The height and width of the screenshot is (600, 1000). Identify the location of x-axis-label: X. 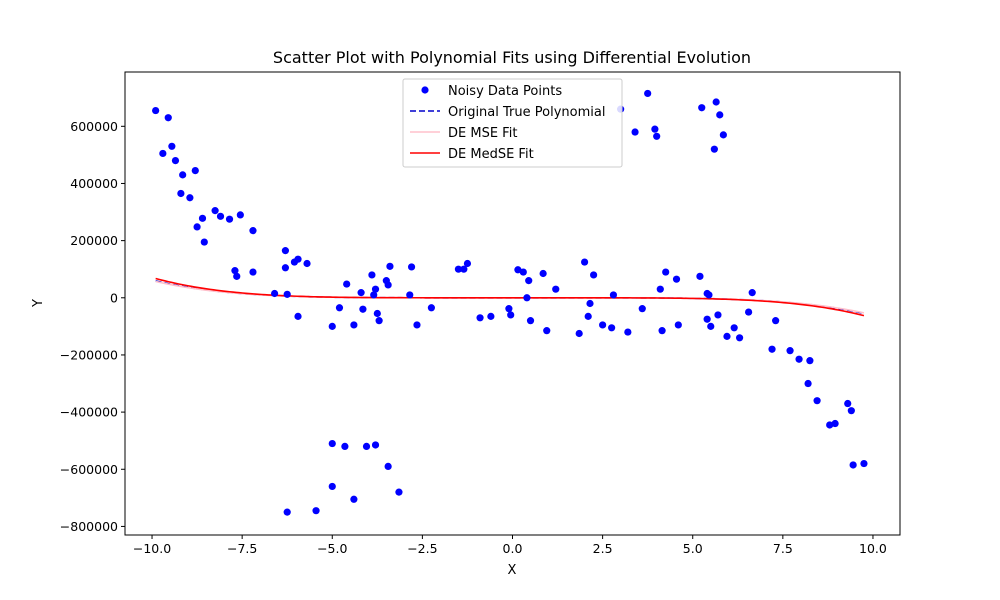
(512, 570).